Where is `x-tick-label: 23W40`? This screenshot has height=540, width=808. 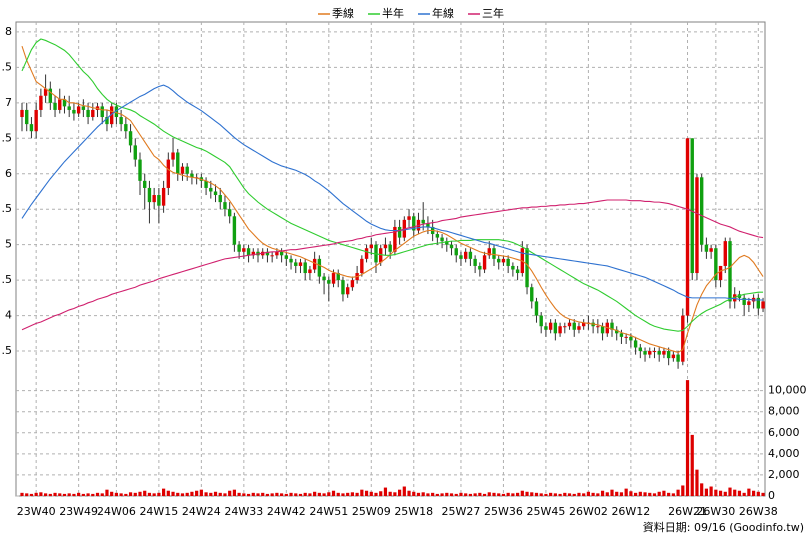
x-tick-label: 23W40 is located at coordinates (36, 511).